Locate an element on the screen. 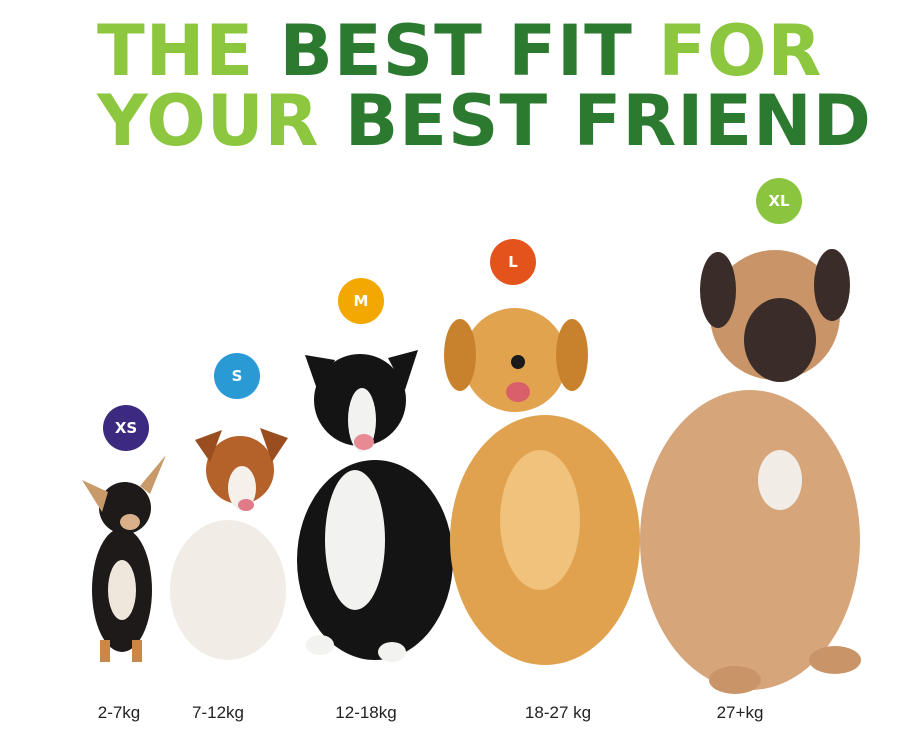 This screenshot has height=744, width=922. headline-word: FOR is located at coordinates (740, 51).